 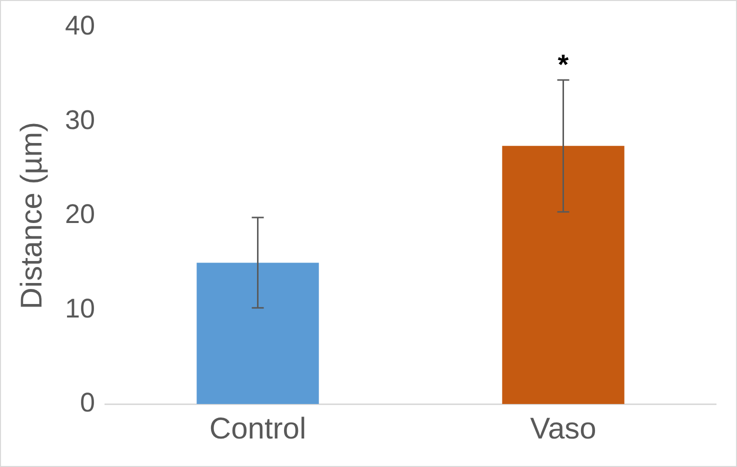 What do you see at coordinates (88, 402) in the screenshot?
I see `y-tick-label: 0` at bounding box center [88, 402].